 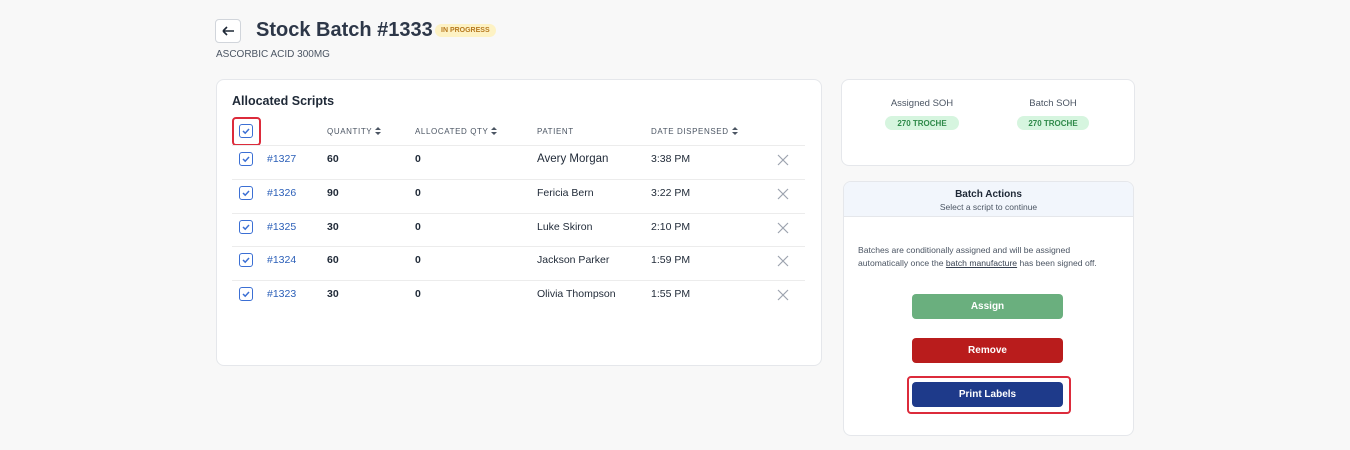 What do you see at coordinates (344, 30) in the screenshot?
I see `page-title: Stock Batch #1333` at bounding box center [344, 30].